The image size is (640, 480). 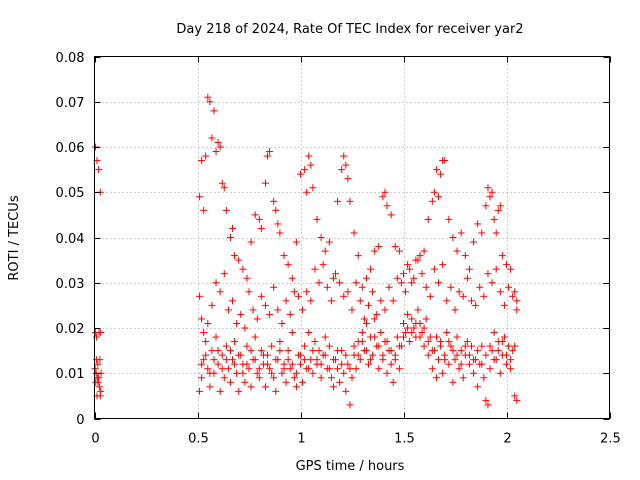 What do you see at coordinates (70, 284) in the screenshot?
I see `y-tick-label: 0.03` at bounding box center [70, 284].